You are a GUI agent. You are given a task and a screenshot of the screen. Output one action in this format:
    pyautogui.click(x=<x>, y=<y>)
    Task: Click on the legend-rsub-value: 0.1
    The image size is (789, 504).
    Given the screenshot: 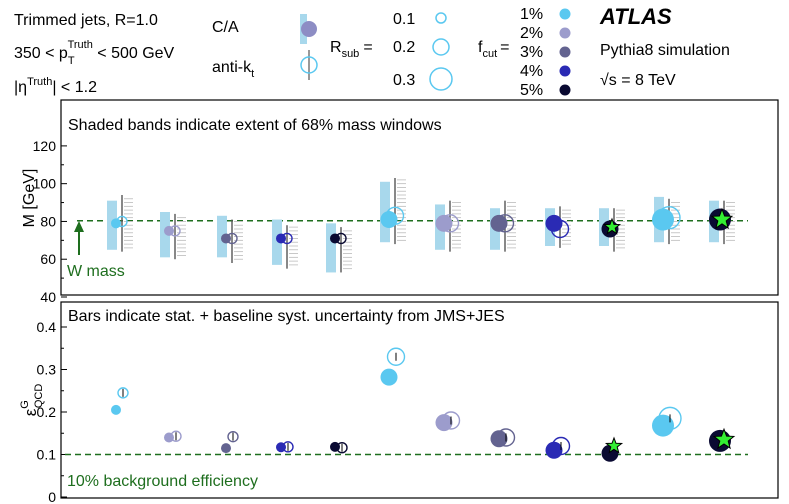 What is the action you would take?
    pyautogui.click(x=404, y=19)
    